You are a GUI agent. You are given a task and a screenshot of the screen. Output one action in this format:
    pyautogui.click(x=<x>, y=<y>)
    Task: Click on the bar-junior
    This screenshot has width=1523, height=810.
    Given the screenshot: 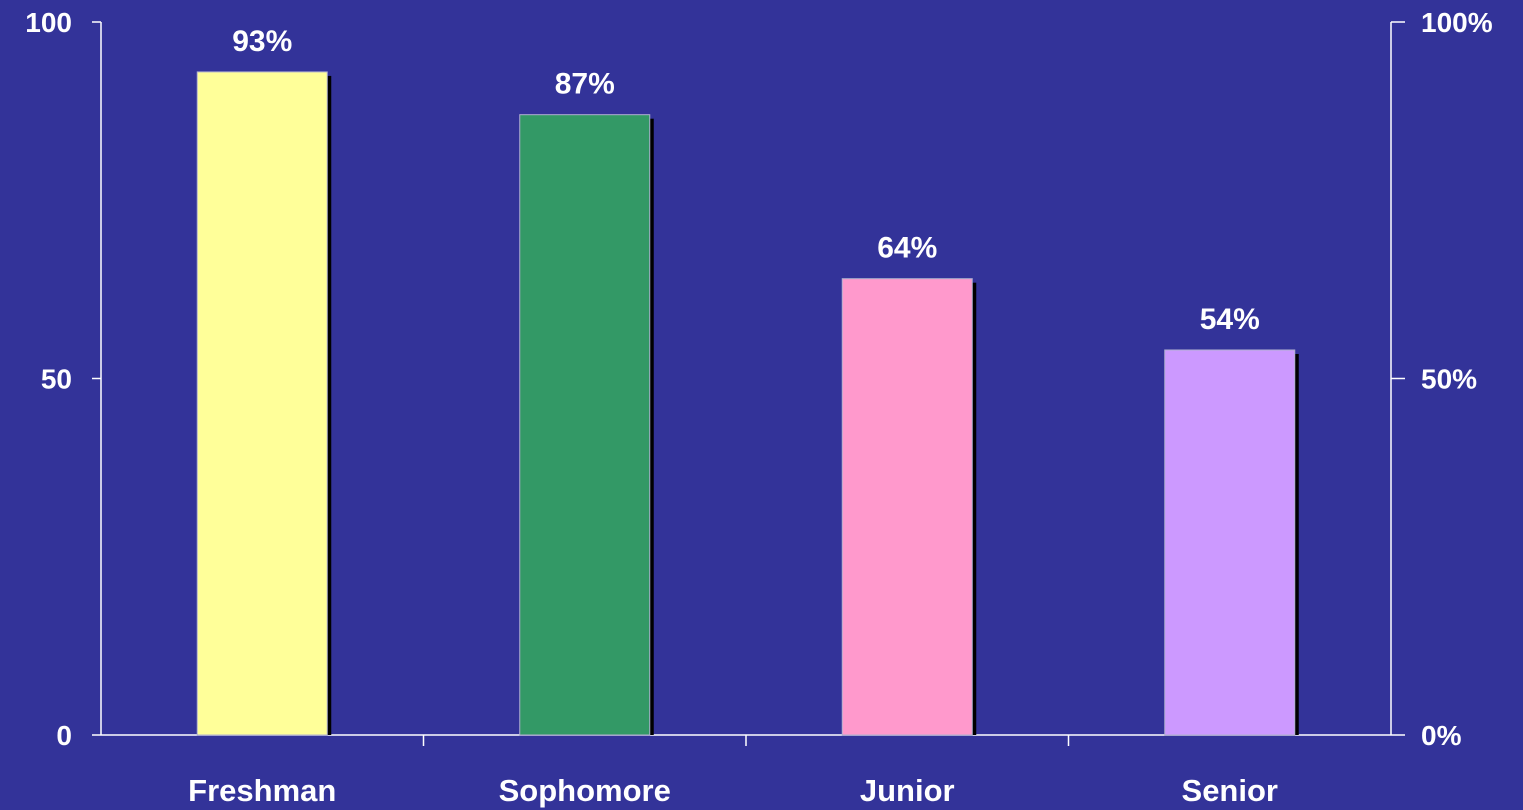 What is the action you would take?
    pyautogui.click(x=907, y=507)
    